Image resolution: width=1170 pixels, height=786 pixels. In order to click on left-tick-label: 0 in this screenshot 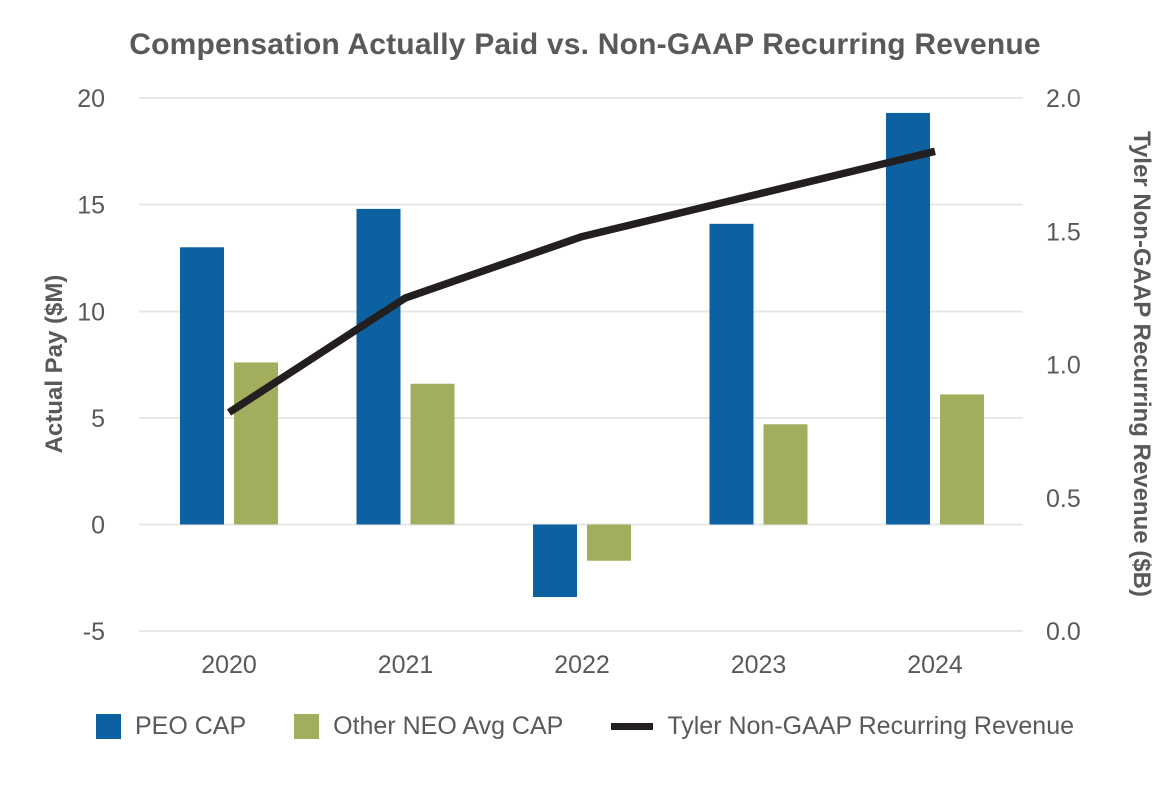, I will do `click(98, 526)`.